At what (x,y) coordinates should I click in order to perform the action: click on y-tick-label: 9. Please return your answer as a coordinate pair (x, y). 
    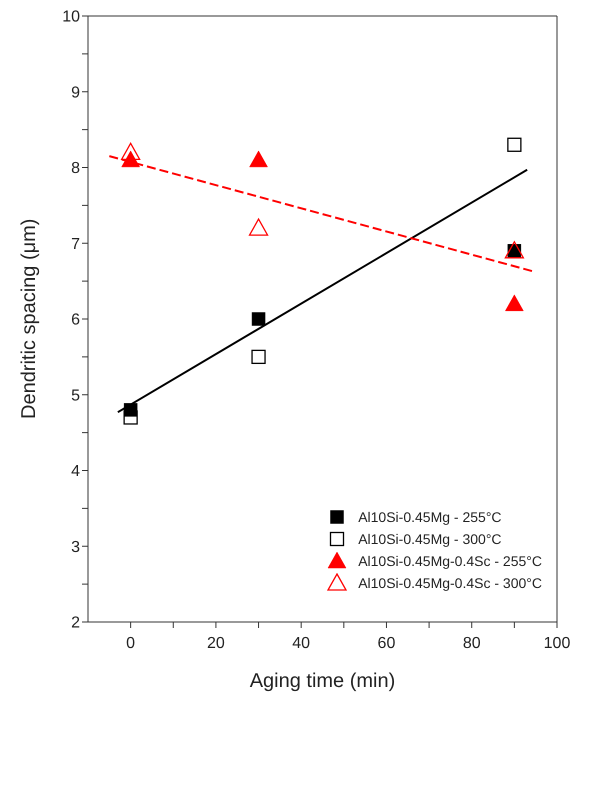
    Looking at the image, I should click on (75, 93).